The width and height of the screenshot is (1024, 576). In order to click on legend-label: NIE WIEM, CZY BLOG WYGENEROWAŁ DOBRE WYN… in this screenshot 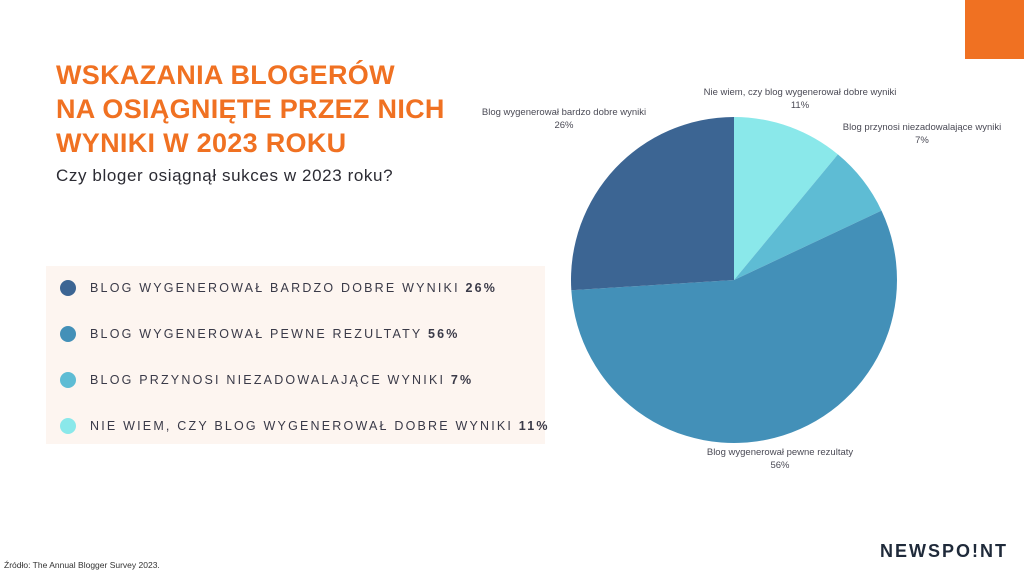, I will do `click(302, 426)`.